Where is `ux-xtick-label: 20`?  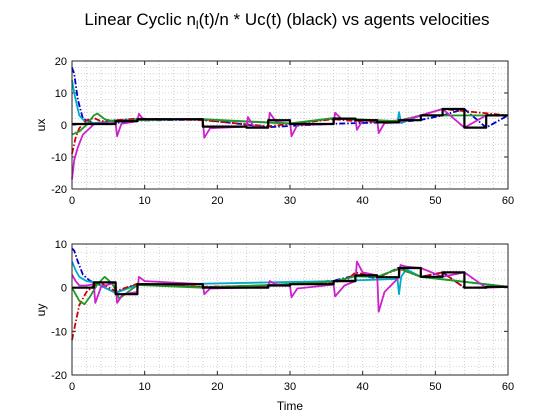 ux-xtick-label: 20 is located at coordinates (217, 201).